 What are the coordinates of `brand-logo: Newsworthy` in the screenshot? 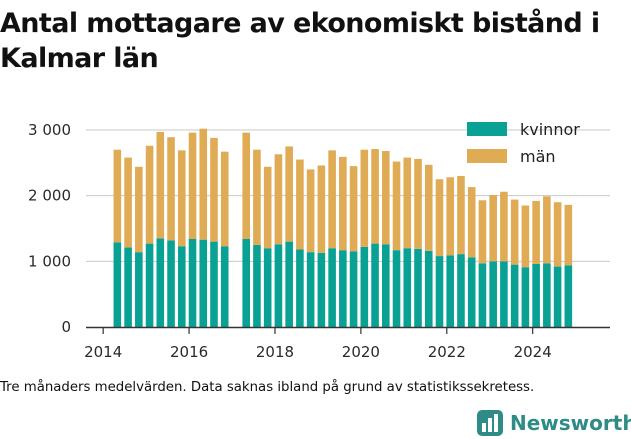 It's located at (553, 423).